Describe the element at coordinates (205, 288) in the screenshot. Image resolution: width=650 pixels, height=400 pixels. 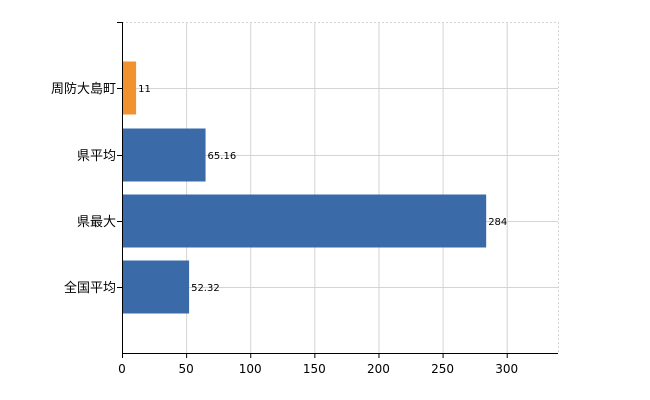
I see `data-label-3: 52.32` at that location.